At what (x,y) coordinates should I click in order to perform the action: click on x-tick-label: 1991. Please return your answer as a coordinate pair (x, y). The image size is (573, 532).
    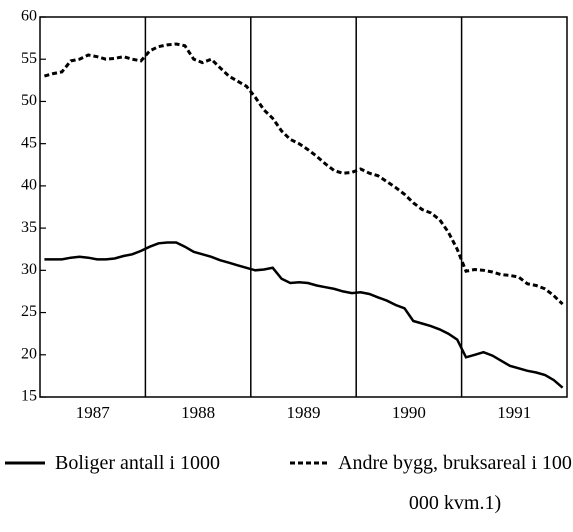
    Looking at the image, I should click on (514, 412).